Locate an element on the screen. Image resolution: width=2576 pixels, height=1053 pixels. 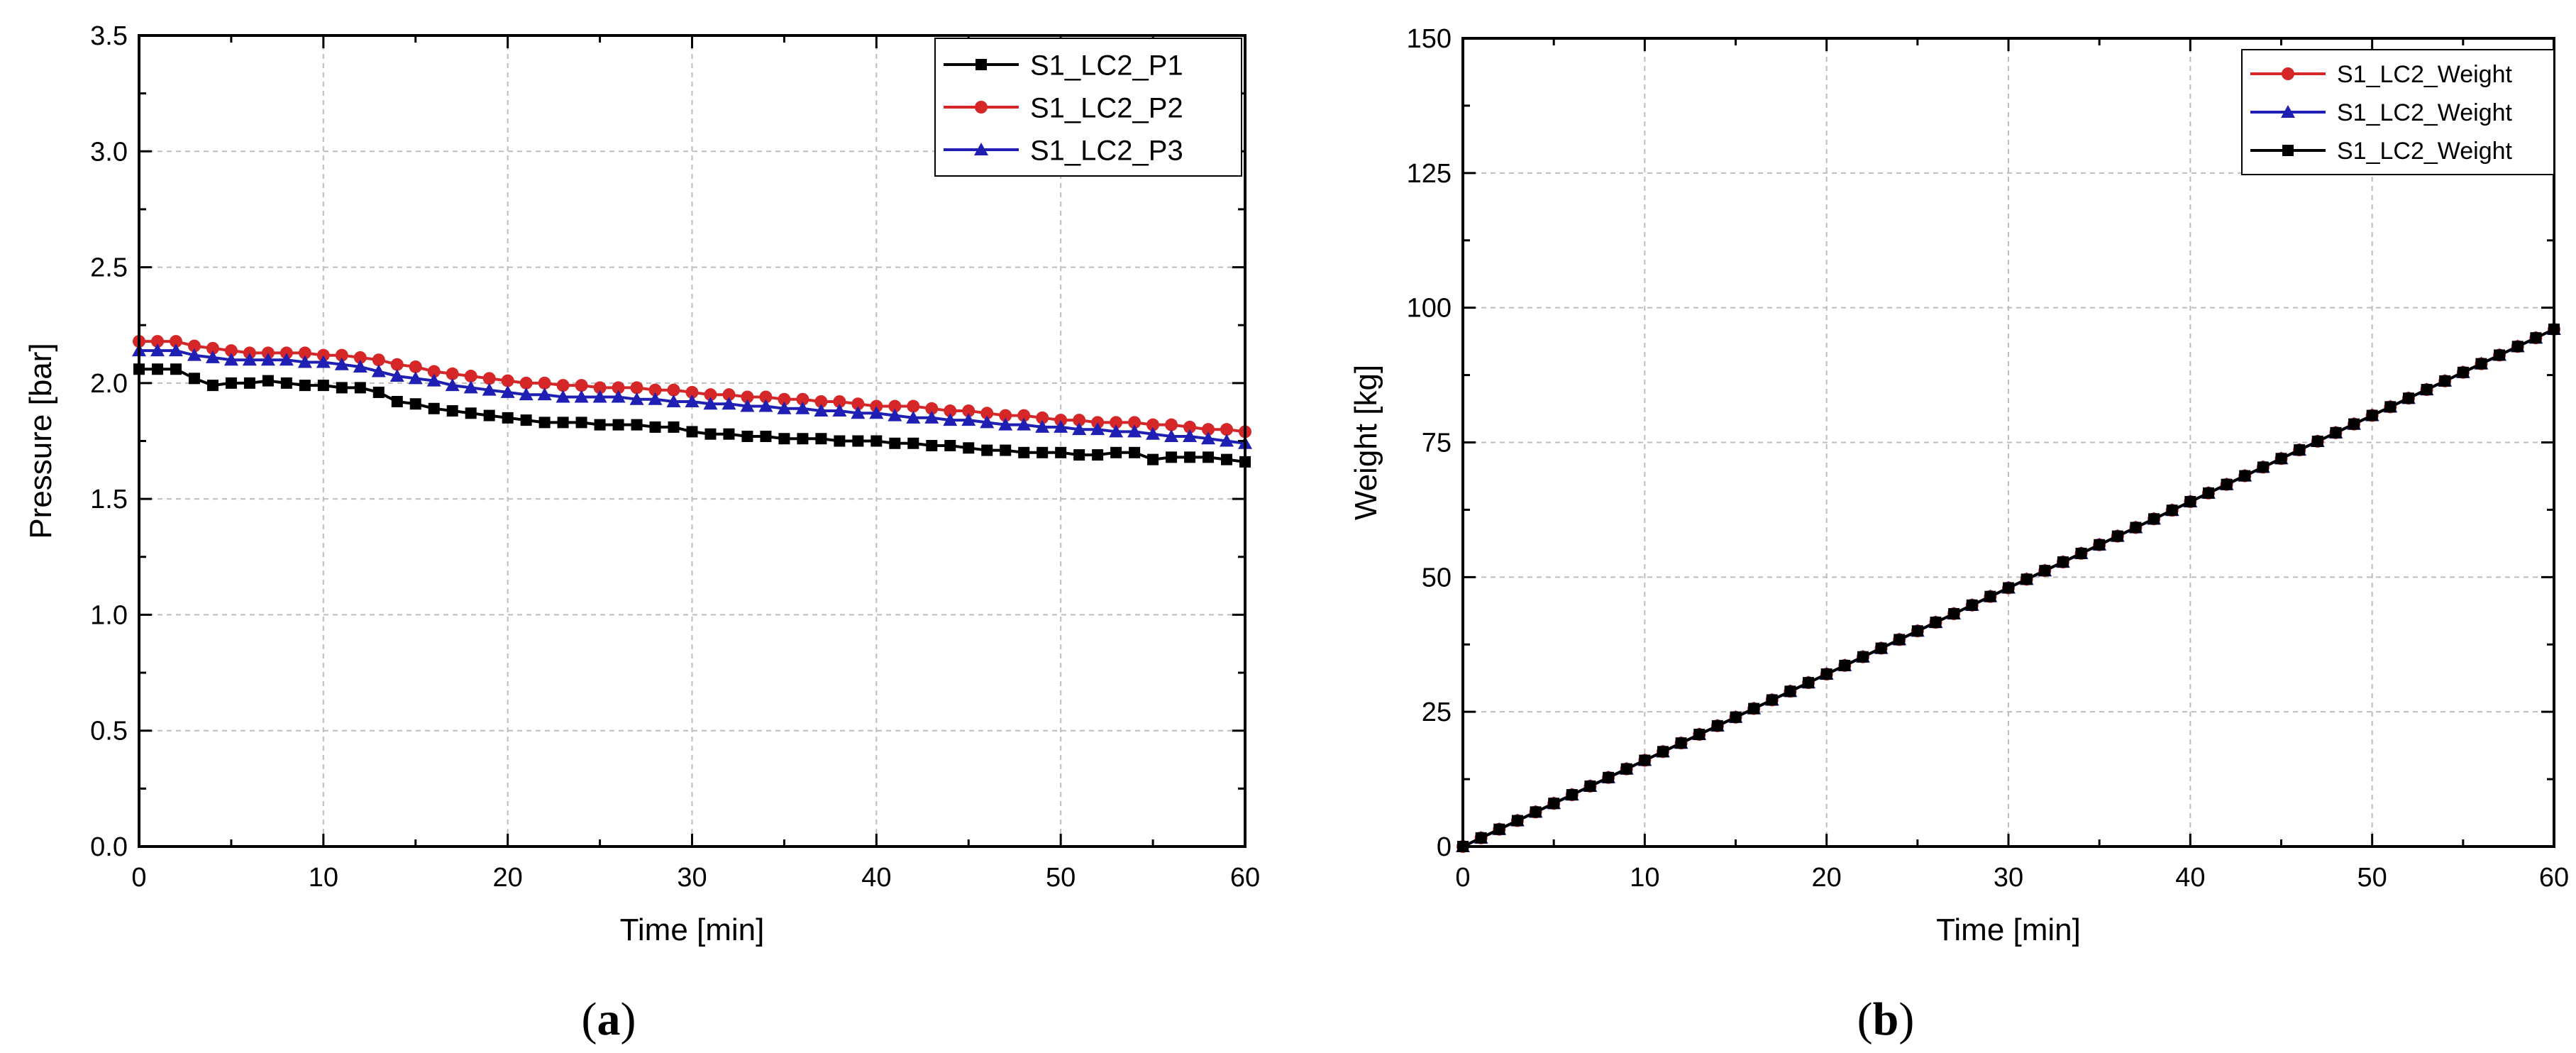
x-tick-label: 60 is located at coordinates (1245, 878).